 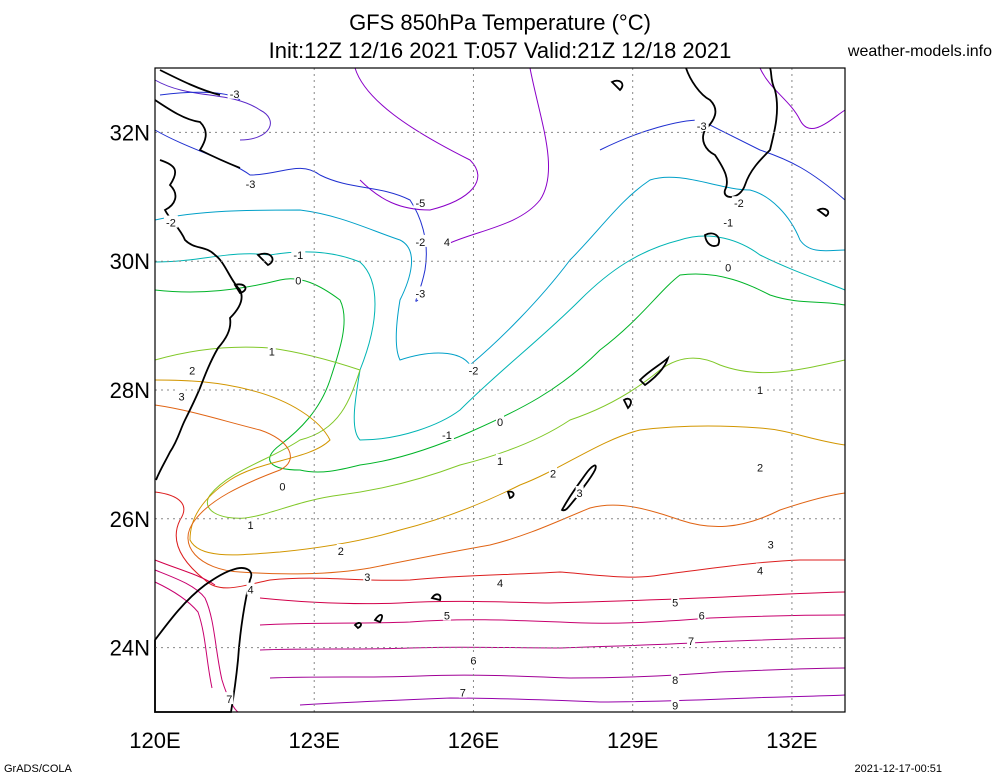 What do you see at coordinates (791, 740) in the screenshot?
I see `lon-label: 132E` at bounding box center [791, 740].